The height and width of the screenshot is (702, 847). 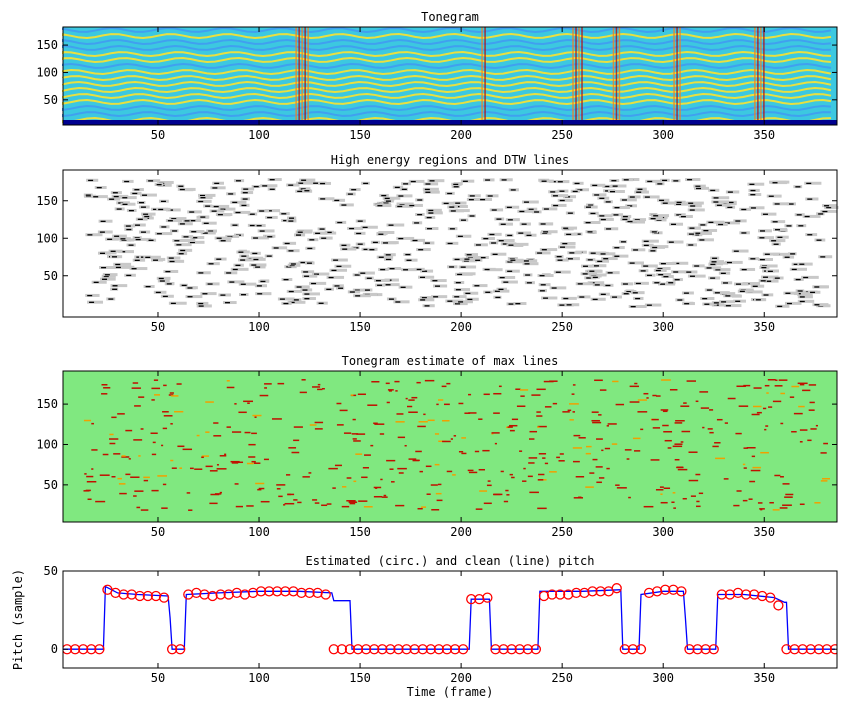 What do you see at coordinates (450, 17) in the screenshot?
I see `subplot-title: Tonegram` at bounding box center [450, 17].